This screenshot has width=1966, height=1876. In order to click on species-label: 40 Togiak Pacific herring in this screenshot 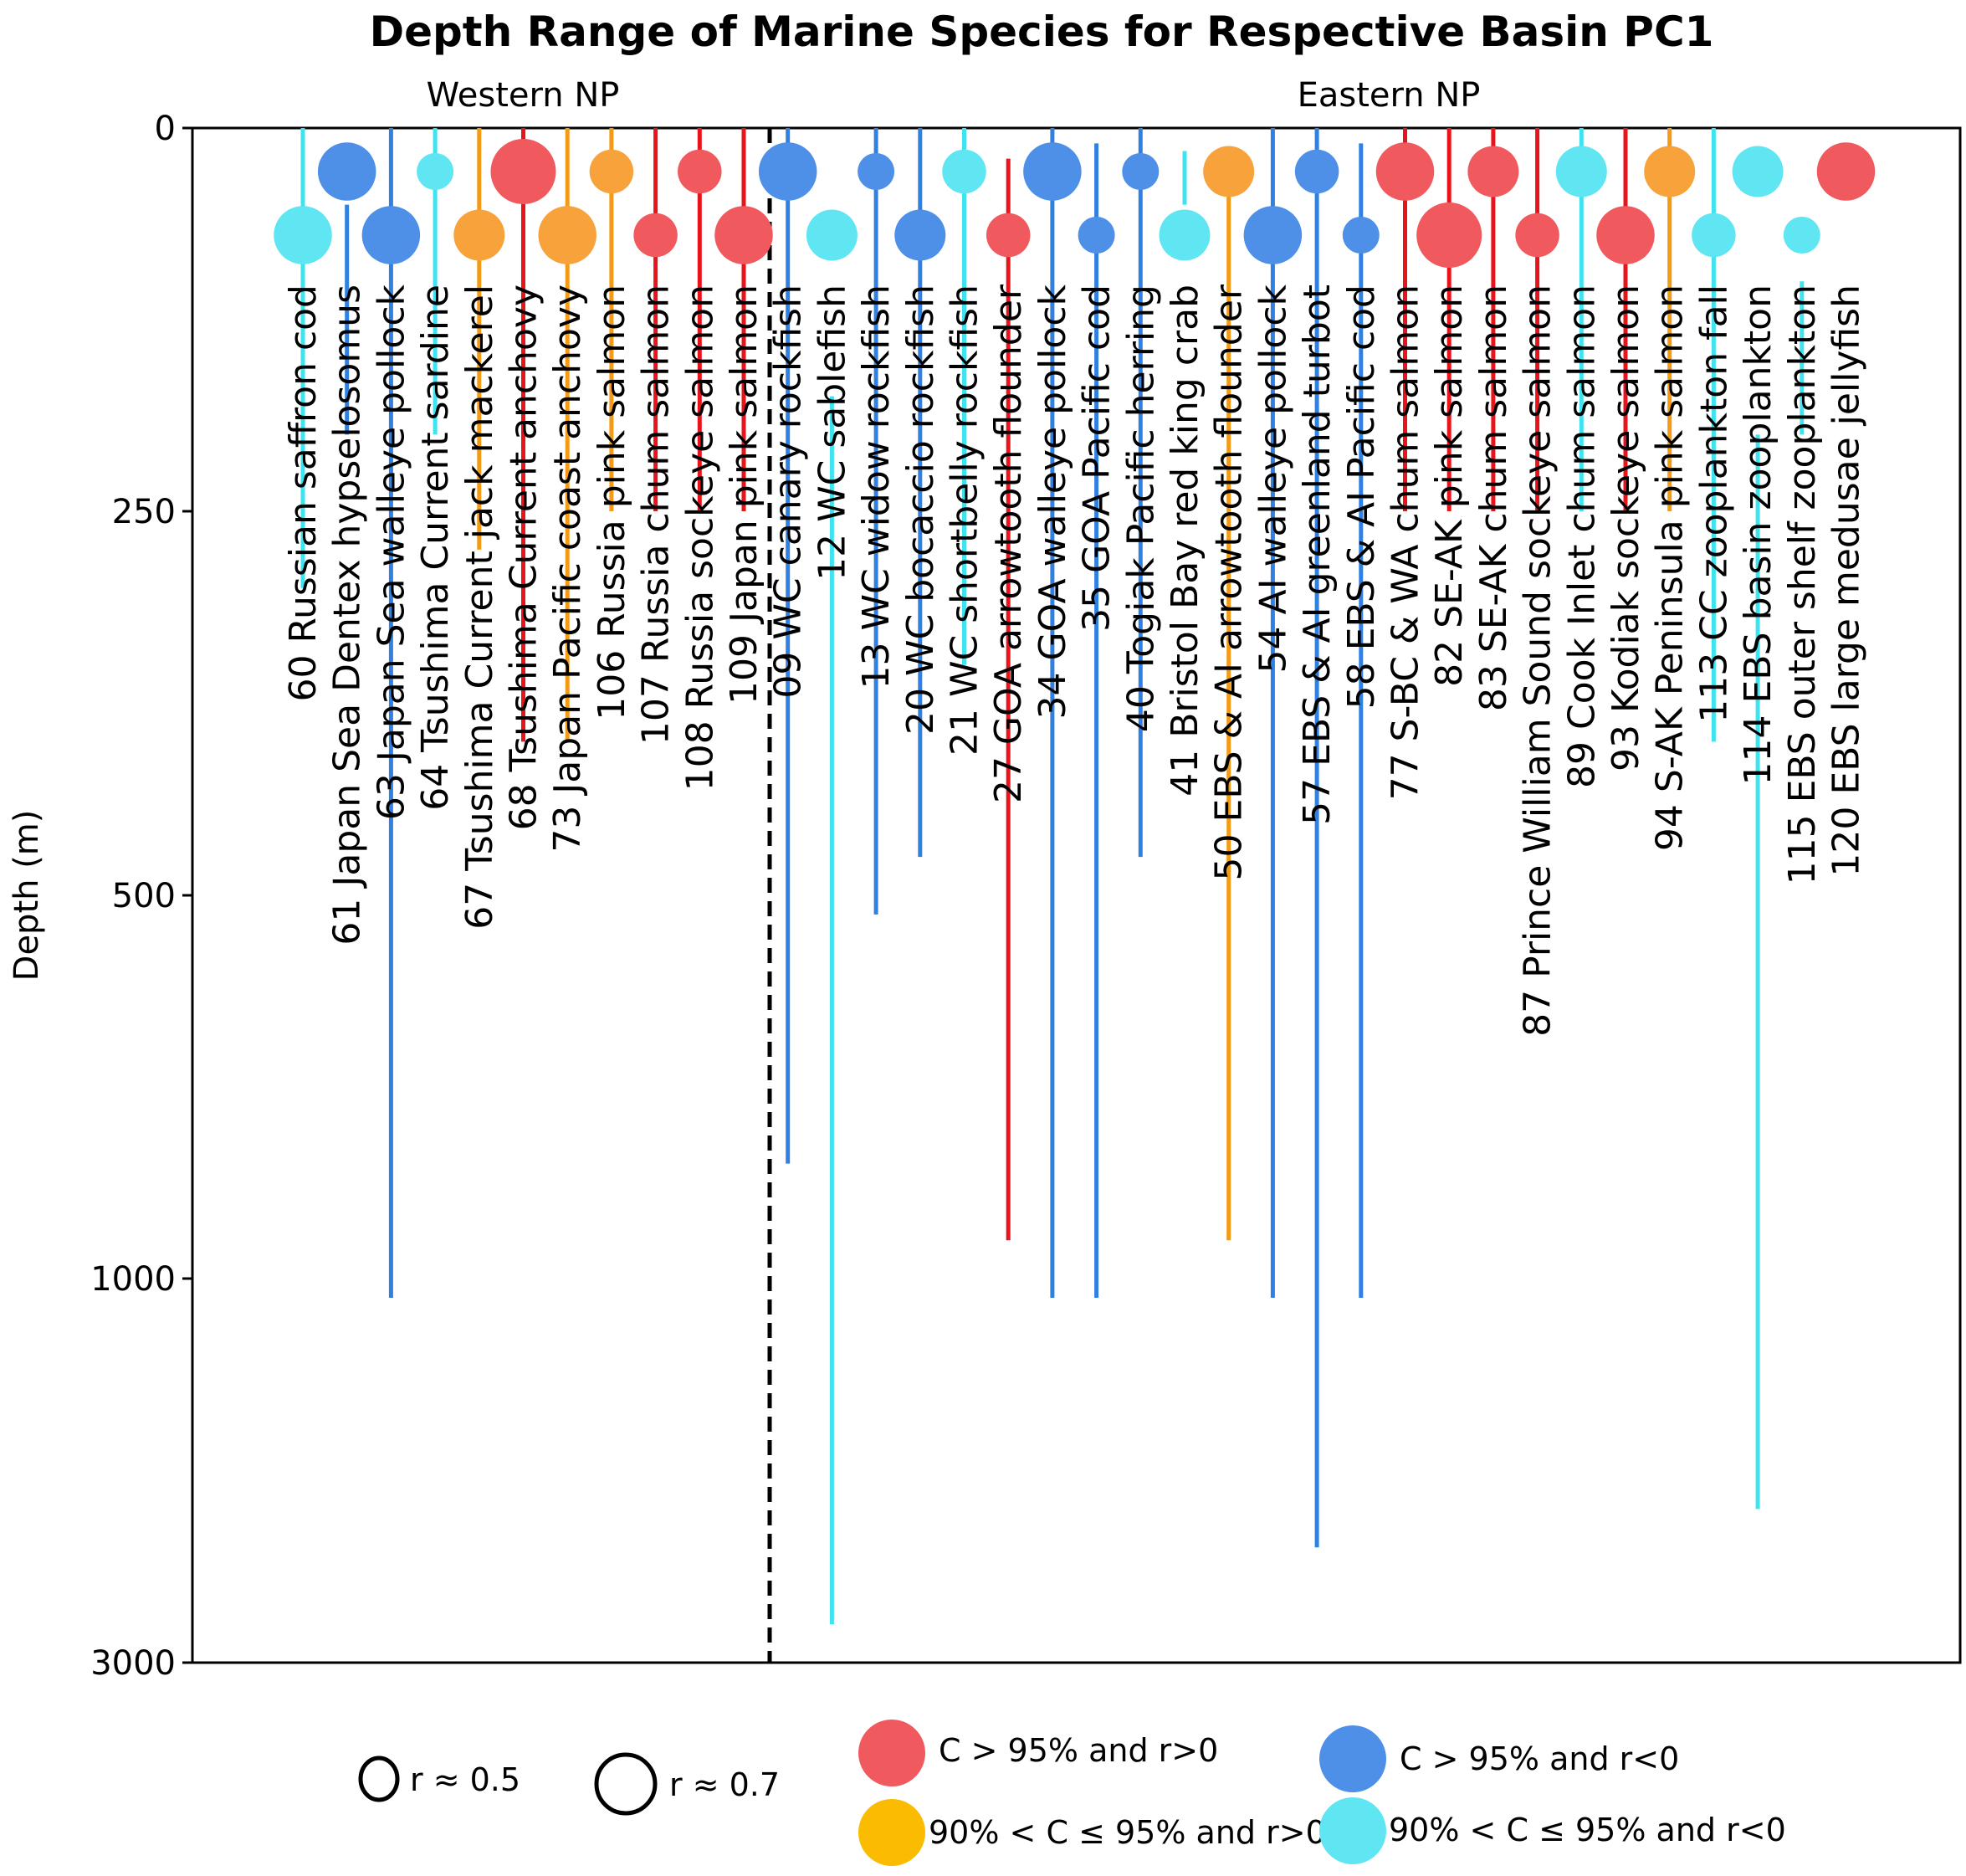, I will do `click(1140, 508)`.